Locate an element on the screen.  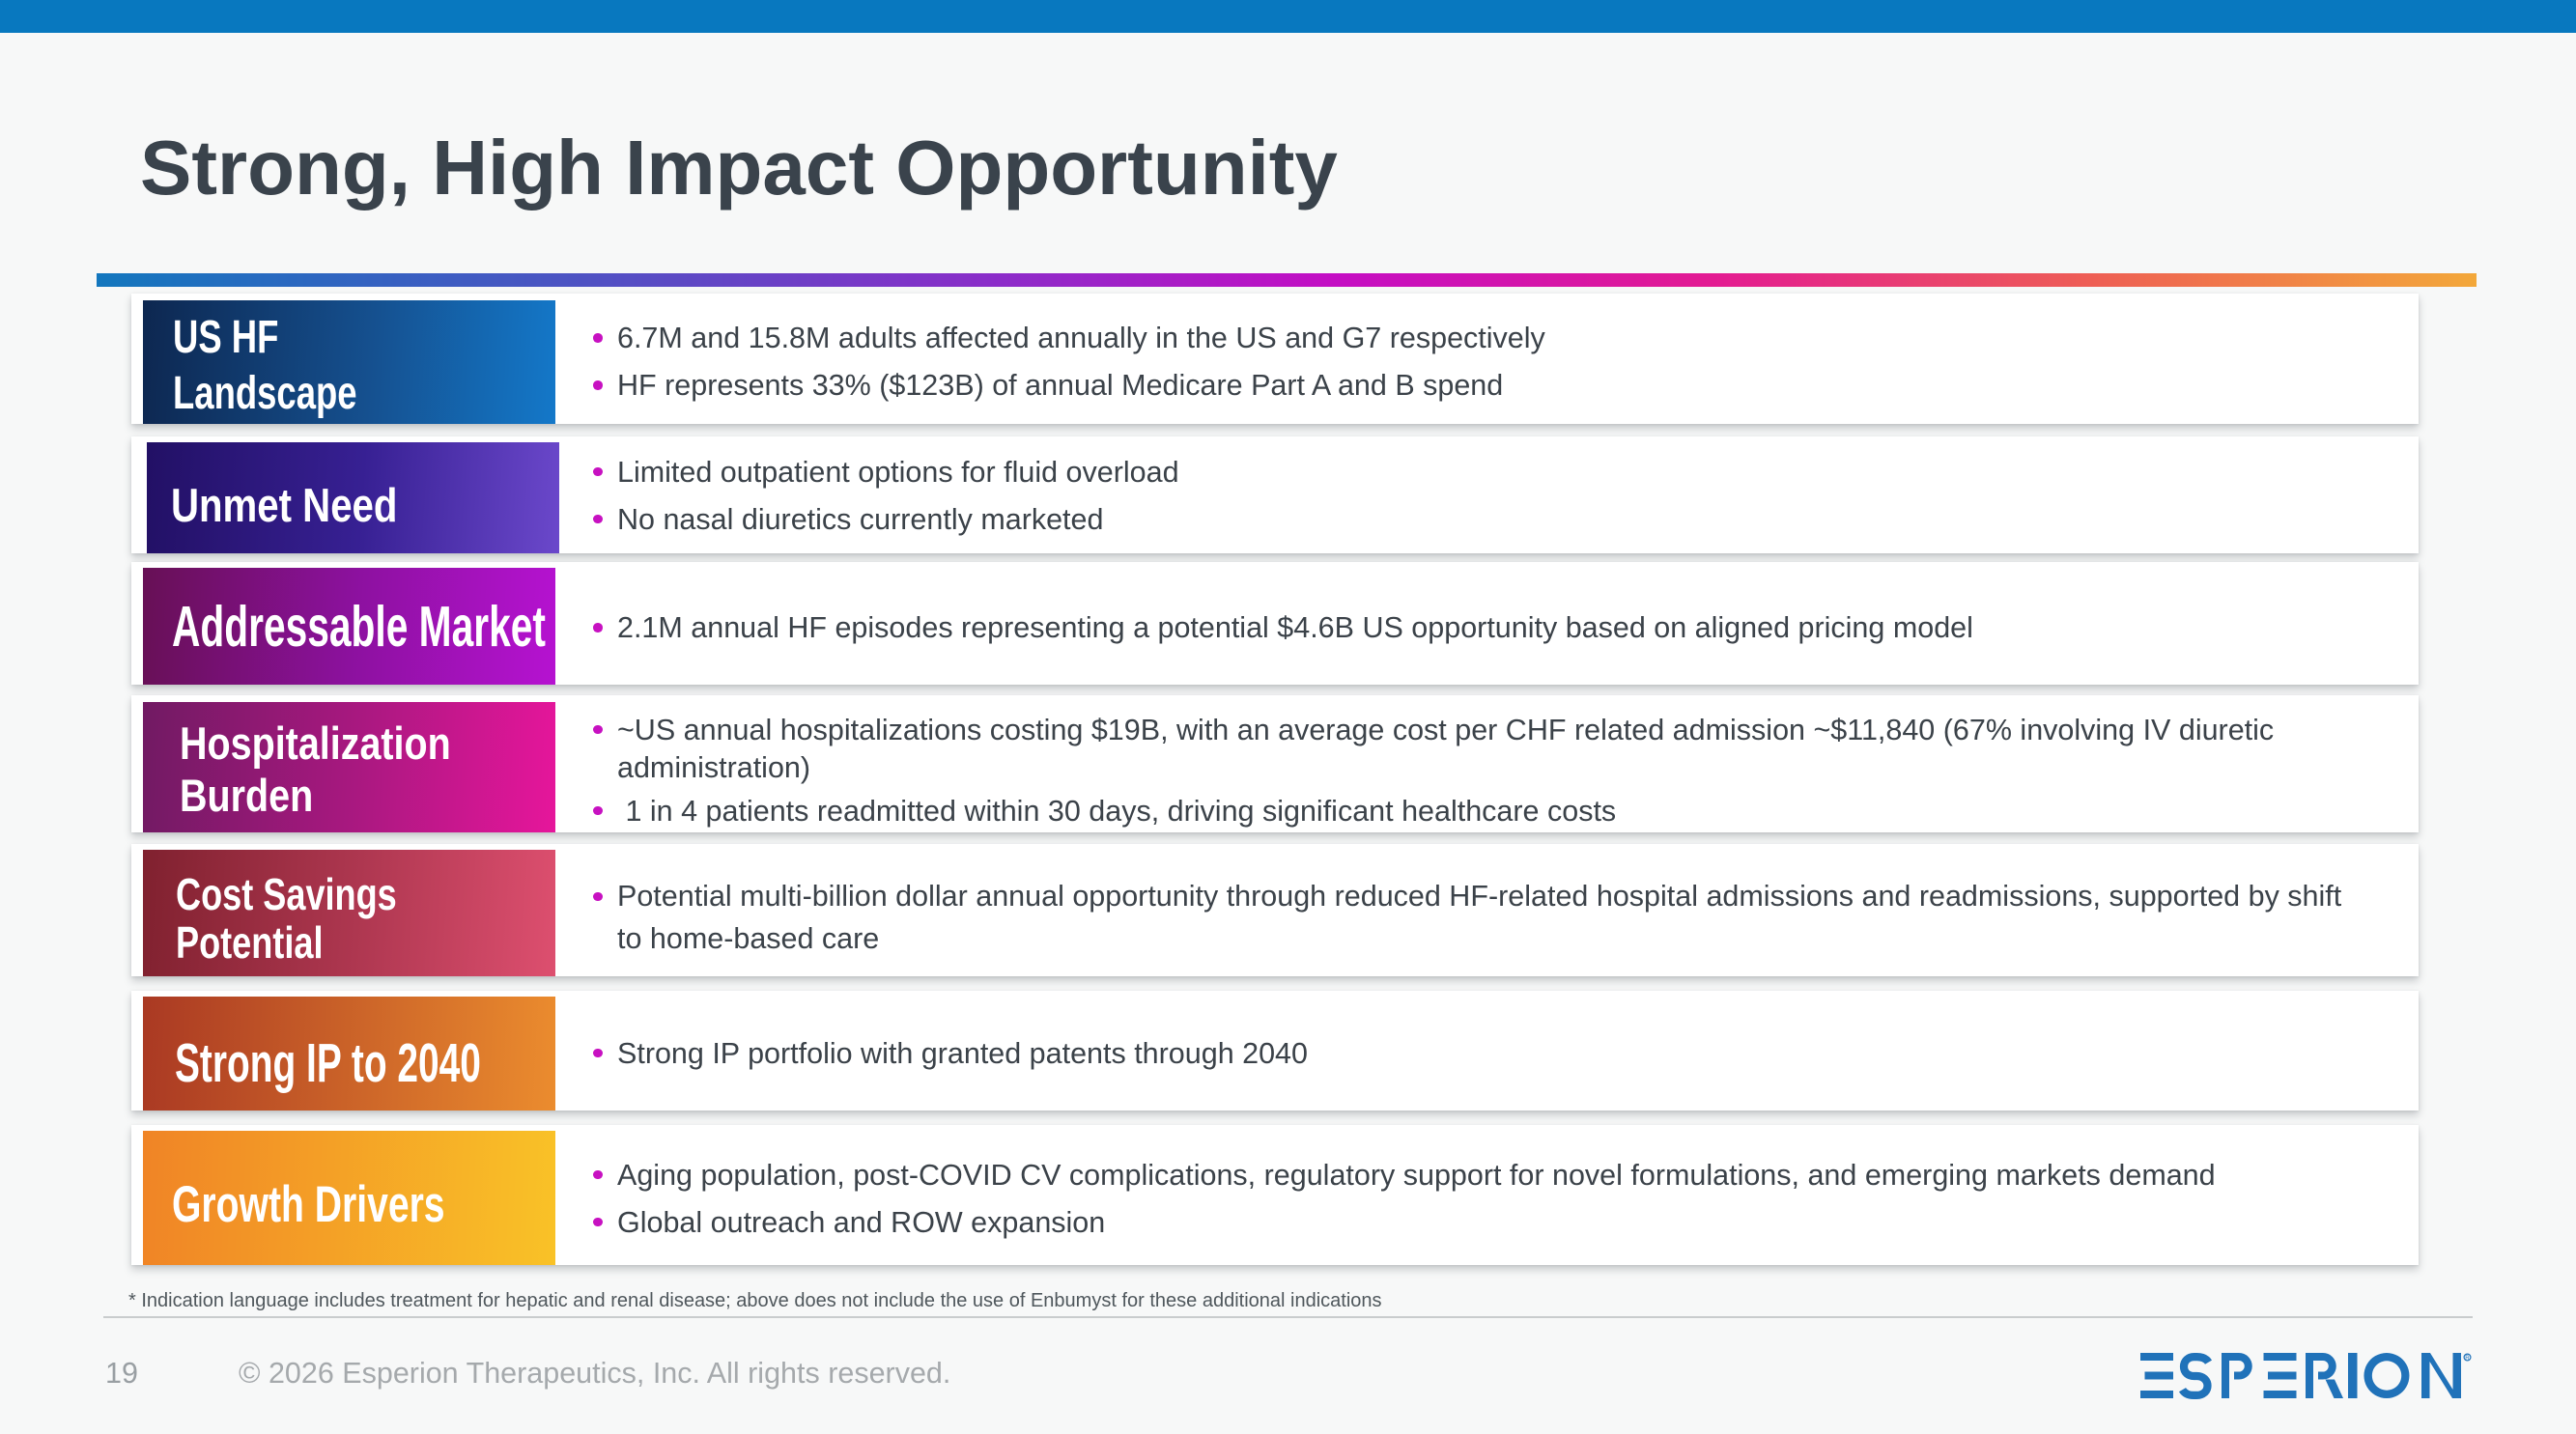
svg-text: R is located at coordinates (2467, 1358).